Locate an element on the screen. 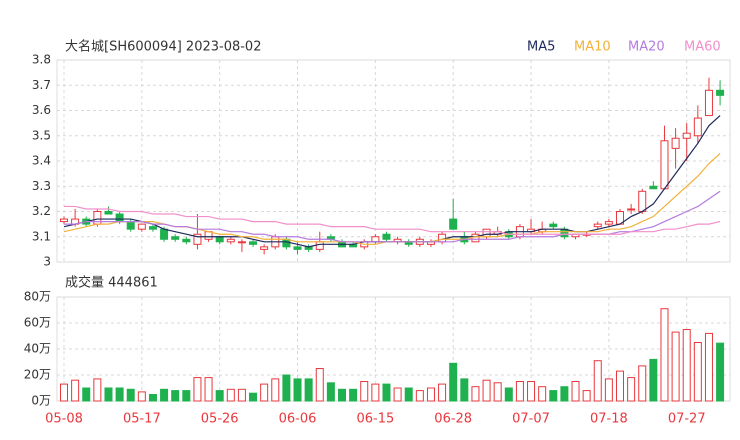 Image resolution: width=740 pixels, height=440 pixels. x-tick-label: 05-08 is located at coordinates (64, 419).